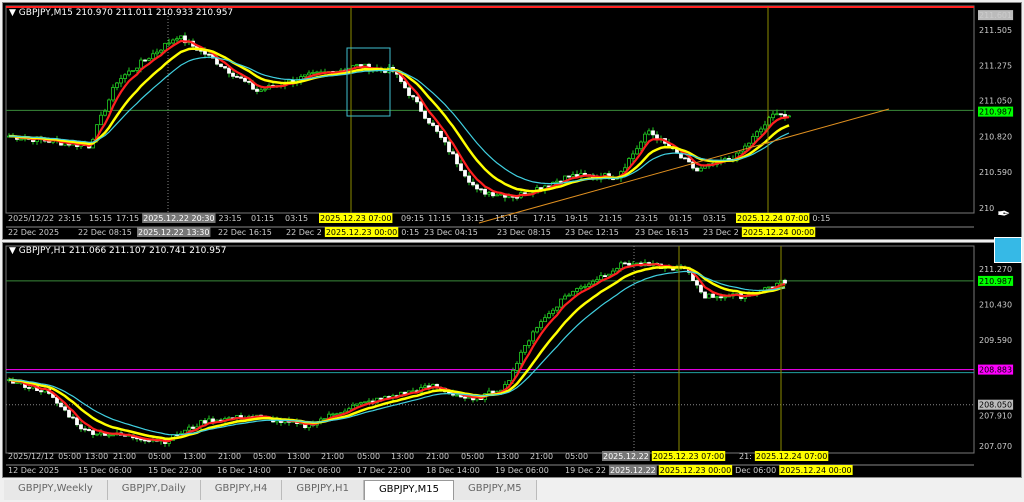 Image resolution: width=1024 pixels, height=502 pixels. What do you see at coordinates (323, 490) in the screenshot?
I see `tab-h1: GBPJPY,H1` at bounding box center [323, 490].